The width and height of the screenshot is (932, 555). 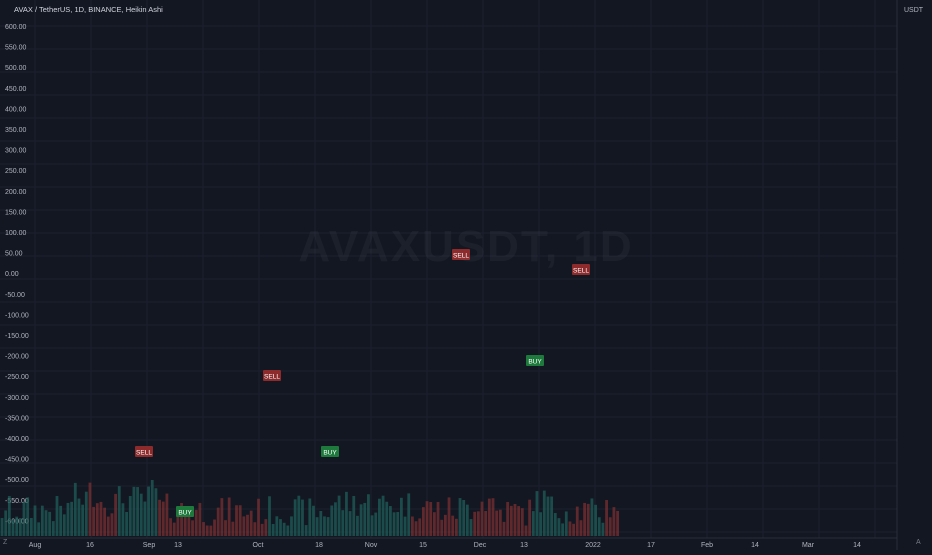 What do you see at coordinates (17, 418) in the screenshot?
I see `indicator-tick-label: -350.00` at bounding box center [17, 418].